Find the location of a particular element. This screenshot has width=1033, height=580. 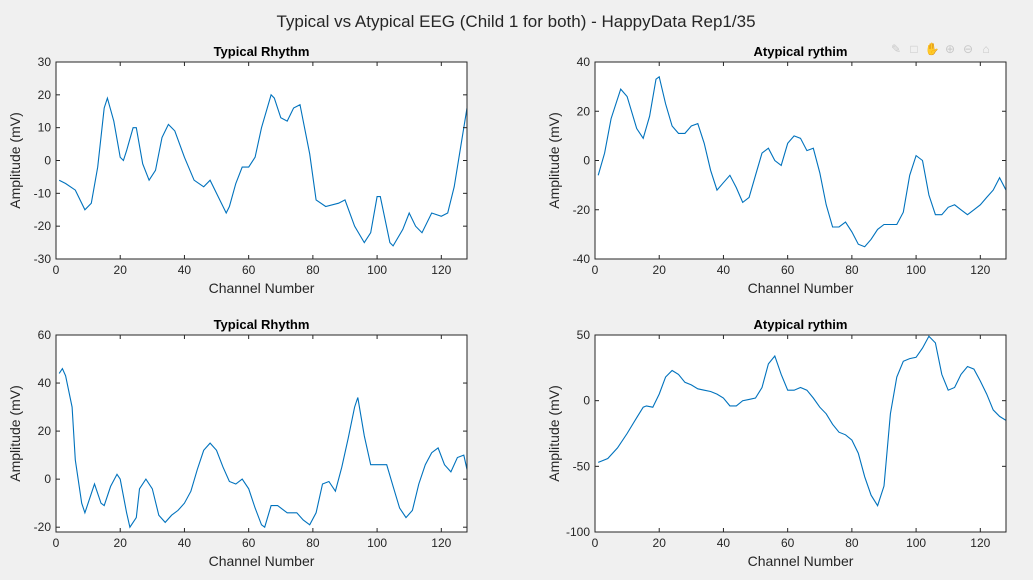

home-icon: ⌂ is located at coordinates (986, 49).